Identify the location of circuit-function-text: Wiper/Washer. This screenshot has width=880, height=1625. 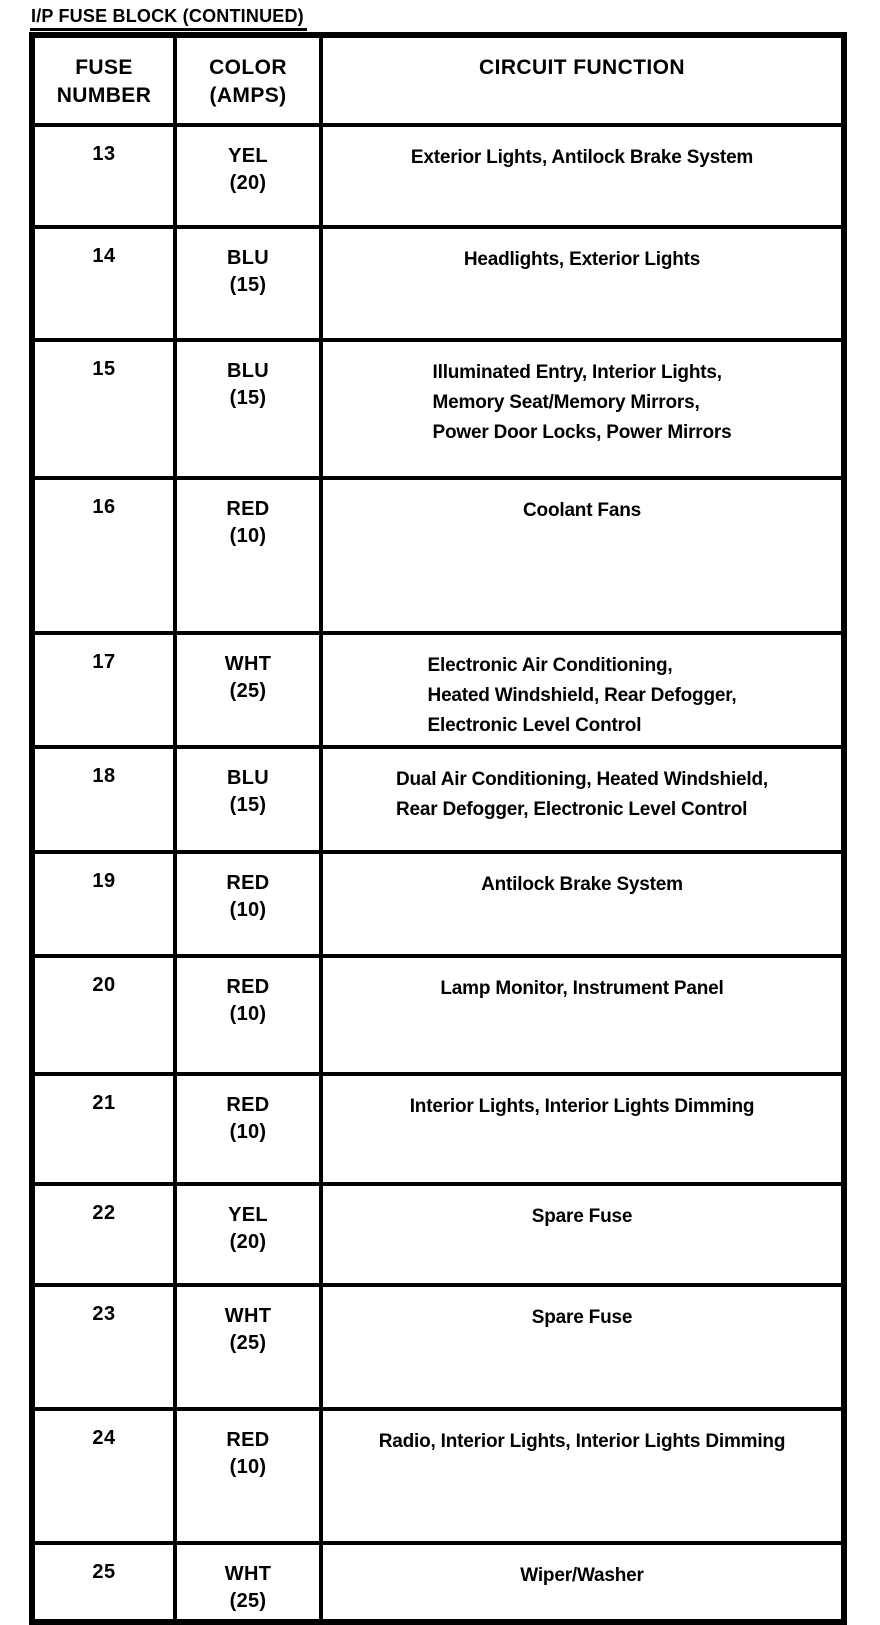
(582, 1575).